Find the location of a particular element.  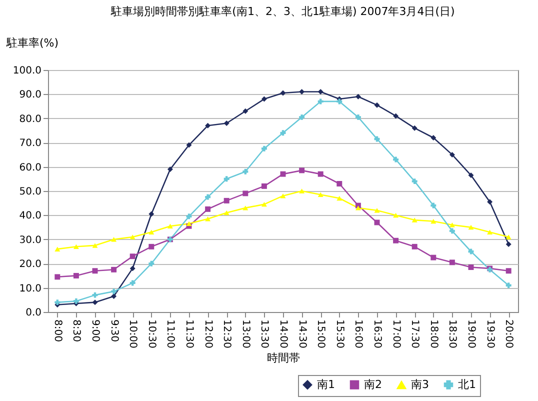

y-tick-label: 10.0 is located at coordinates (30, 288).